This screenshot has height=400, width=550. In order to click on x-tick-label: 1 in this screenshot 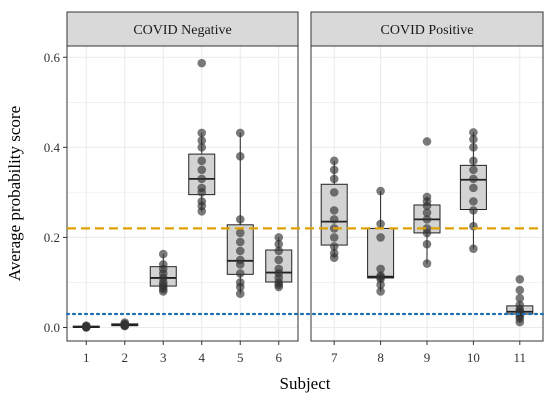, I will do `click(86, 357)`.